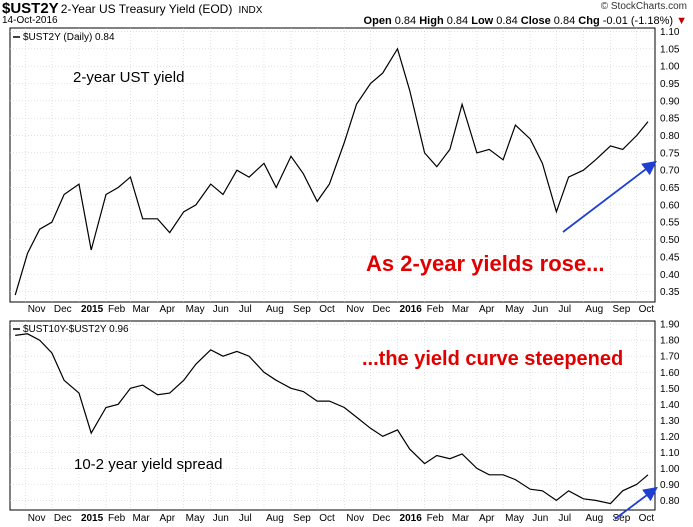 The height and width of the screenshot is (527, 693). Describe the element at coordinates (148, 464) in the screenshot. I see `annotation-label: 10-2 year yield spread` at that location.